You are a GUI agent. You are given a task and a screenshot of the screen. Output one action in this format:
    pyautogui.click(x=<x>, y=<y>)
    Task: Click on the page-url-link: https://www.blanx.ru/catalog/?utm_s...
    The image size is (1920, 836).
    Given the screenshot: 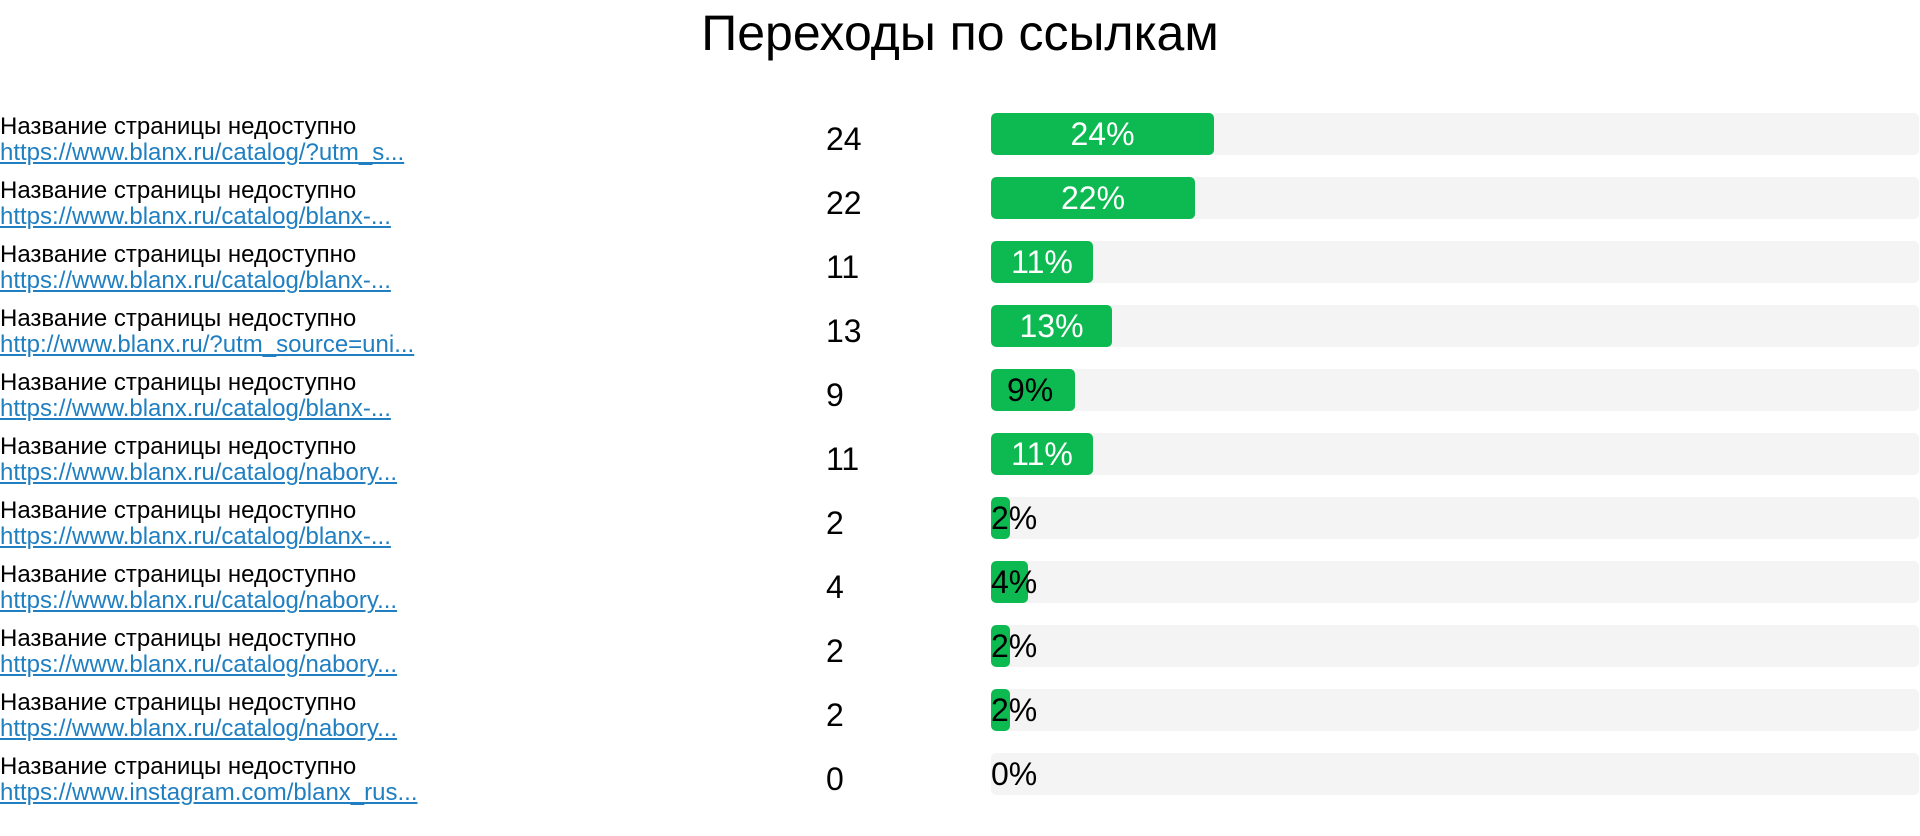 What is the action you would take?
    pyautogui.click(x=202, y=152)
    